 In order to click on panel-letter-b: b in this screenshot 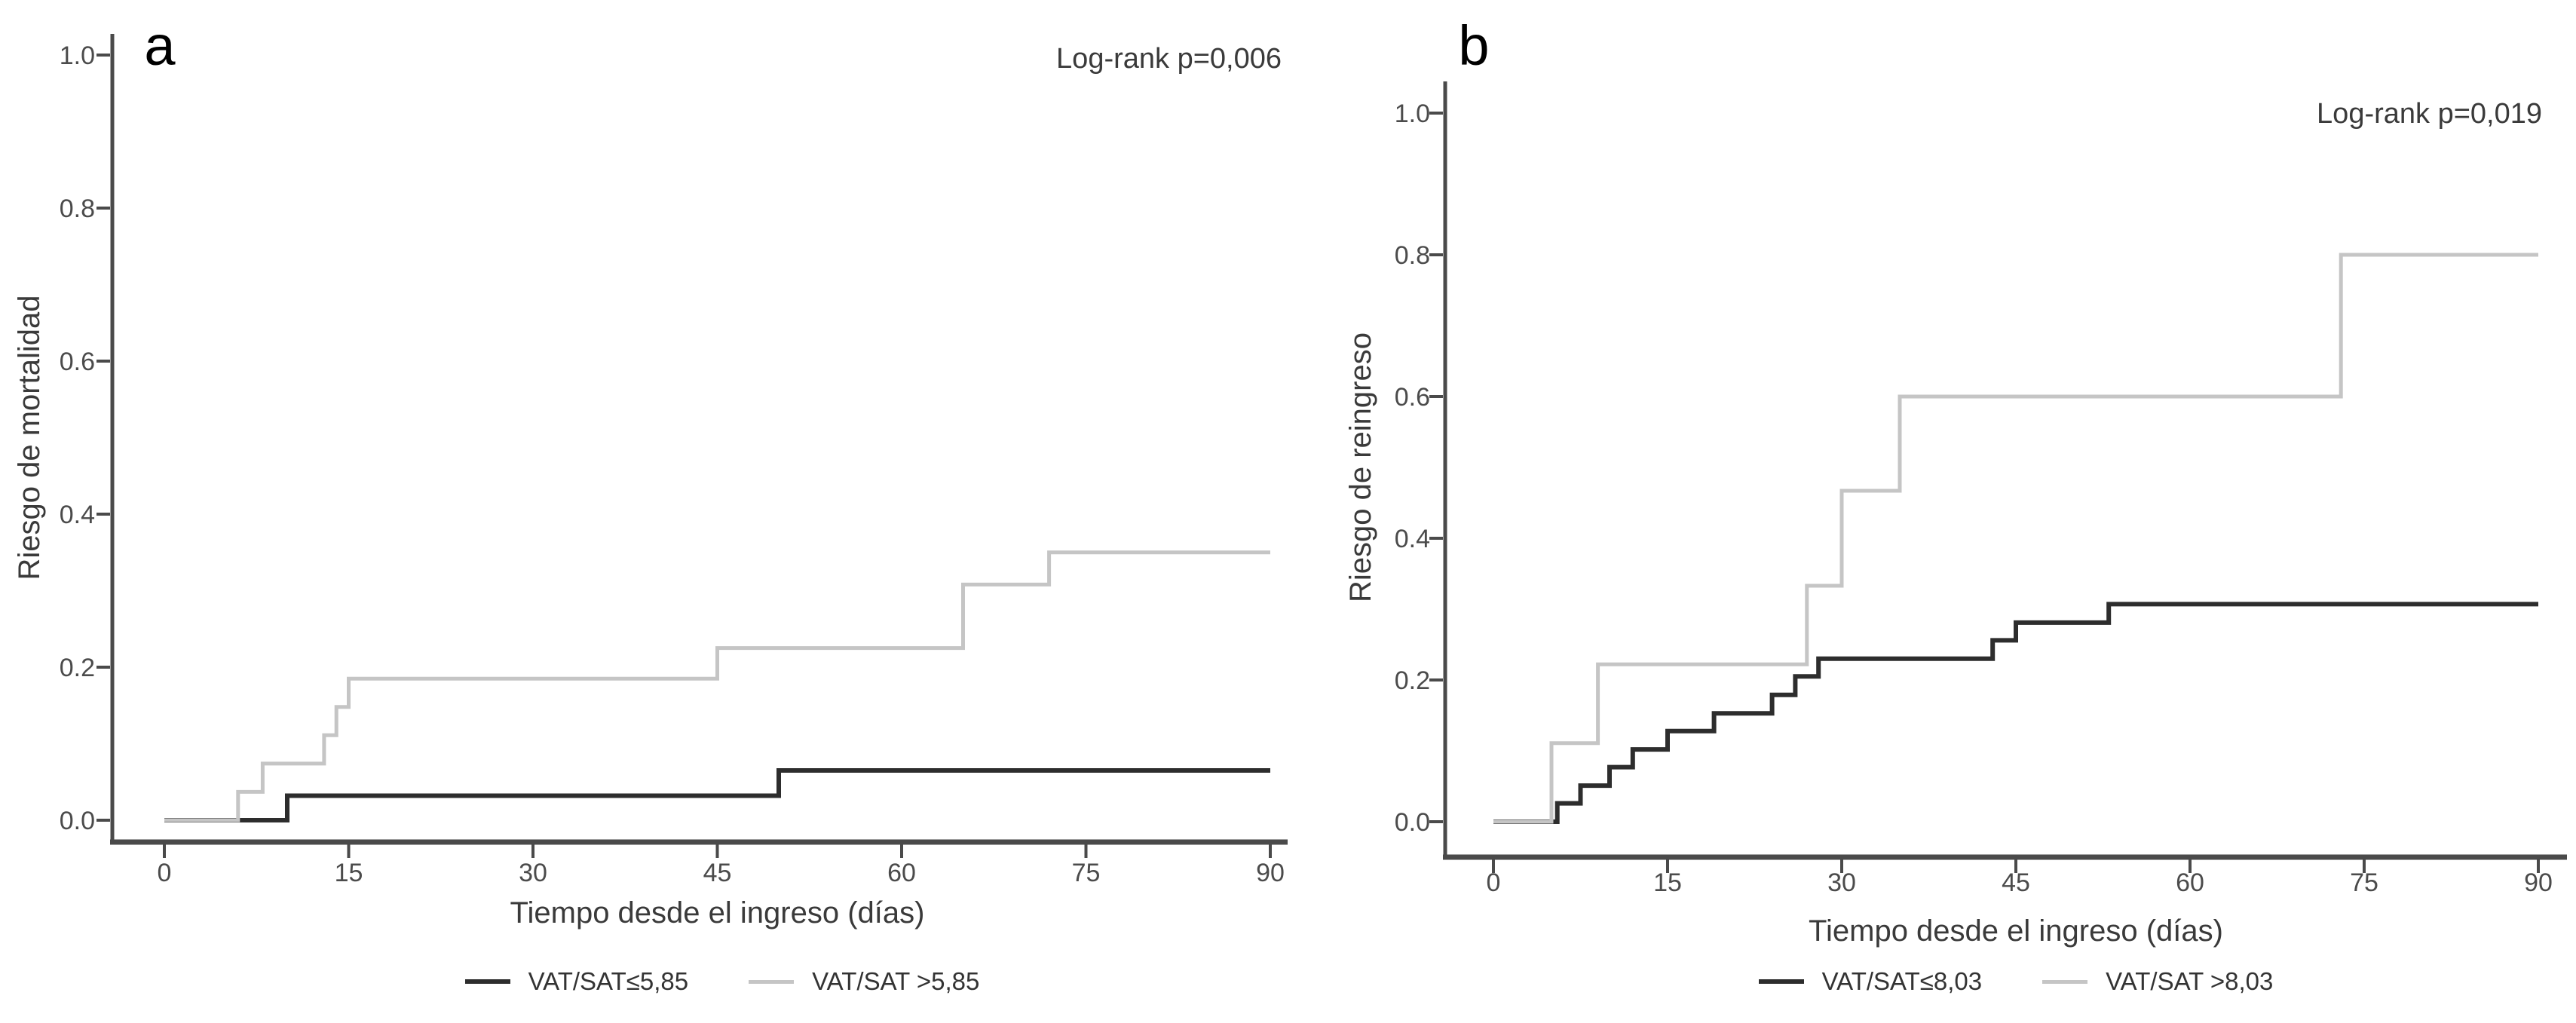, I will do `click(1473, 45)`.